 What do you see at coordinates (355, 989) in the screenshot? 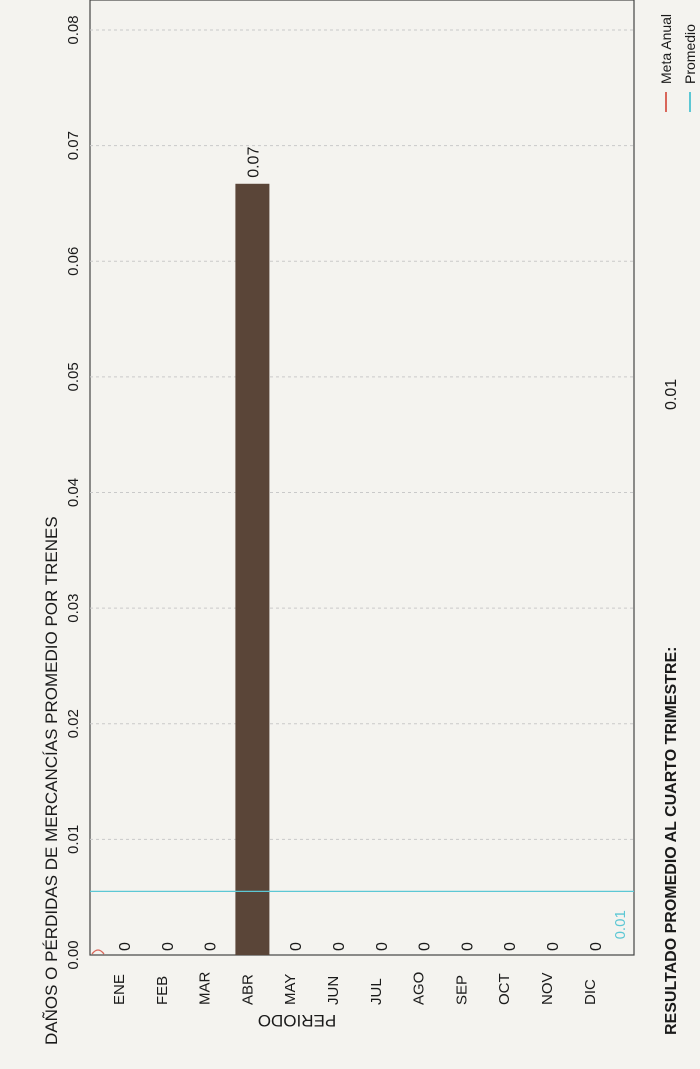
I see `x-categories: ENE FEB MAR ABR MAY JUN JUL AGO SEP OCT NOV DIC` at bounding box center [355, 989].